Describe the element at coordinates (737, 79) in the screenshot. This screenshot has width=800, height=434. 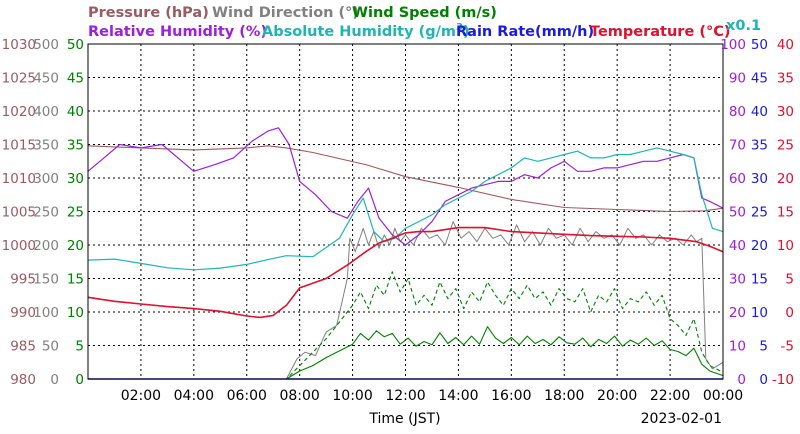
I see `tick-label-relative-humidity: 90` at that location.